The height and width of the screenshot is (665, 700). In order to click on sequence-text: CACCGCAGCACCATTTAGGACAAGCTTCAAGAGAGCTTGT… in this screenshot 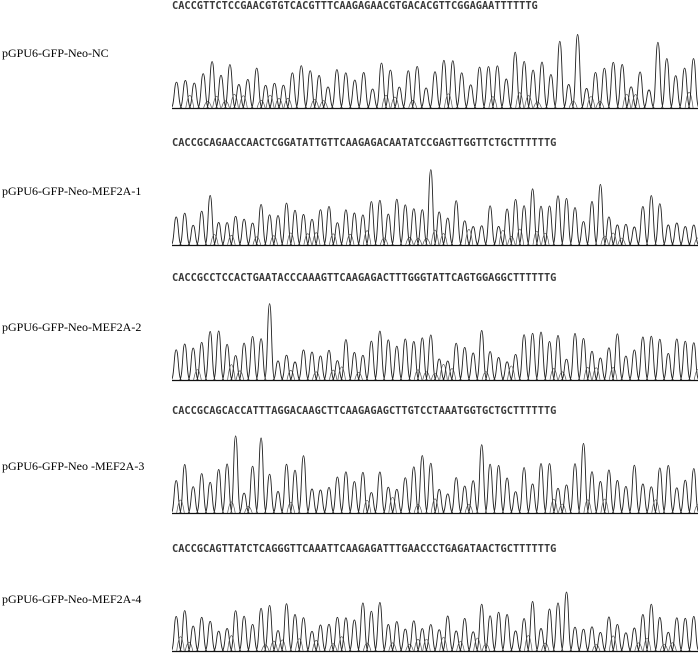, I will do `click(364, 411)`.